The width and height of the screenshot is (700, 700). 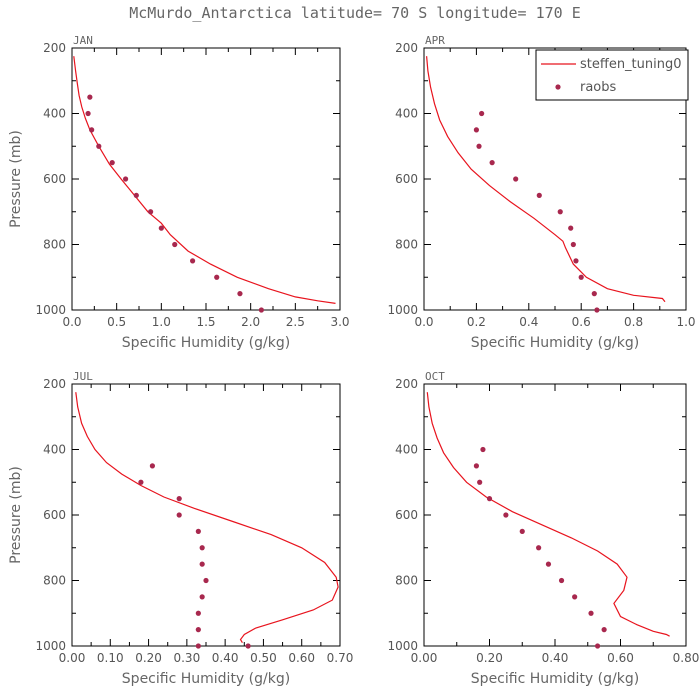 What do you see at coordinates (301, 658) in the screenshot?
I see `x-tick-label: 0.60` at bounding box center [301, 658].